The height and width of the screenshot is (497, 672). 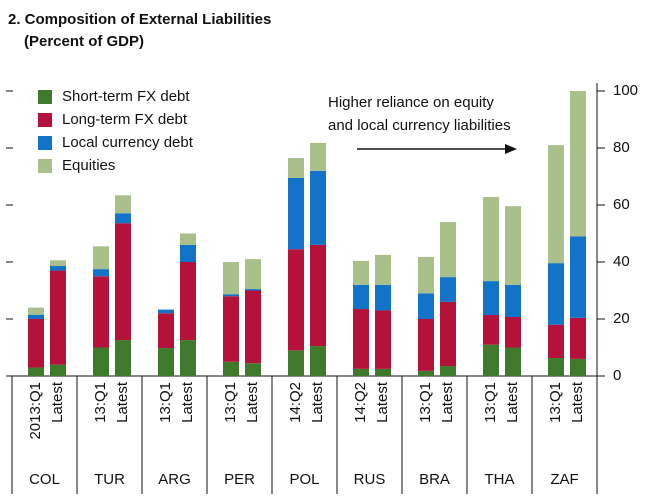 What do you see at coordinates (128, 142) in the screenshot?
I see `legend-label: Local currency debt` at bounding box center [128, 142].